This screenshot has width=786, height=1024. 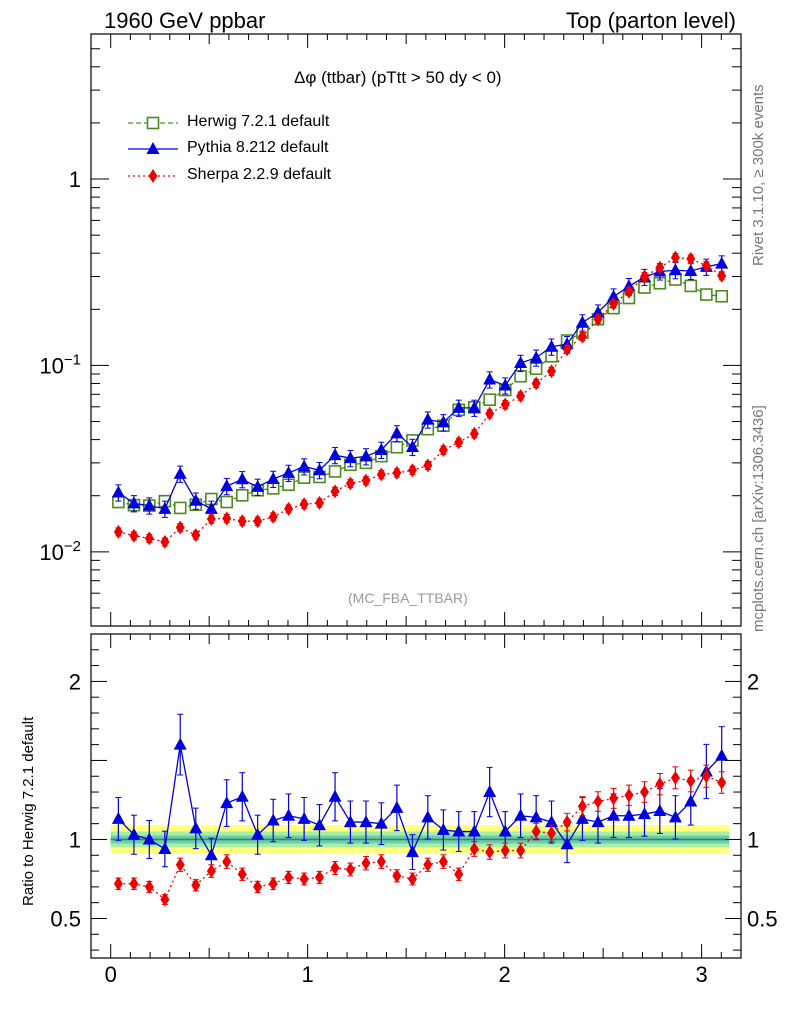 What do you see at coordinates (153, 148) in the screenshot?
I see `legend-marker-pythia` at bounding box center [153, 148].